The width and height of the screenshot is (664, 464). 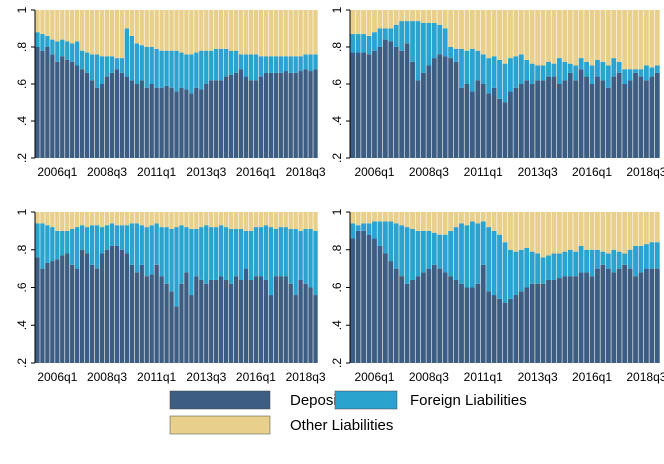 I want to click on x-tick-label: 2008q3, so click(x=107, y=172).